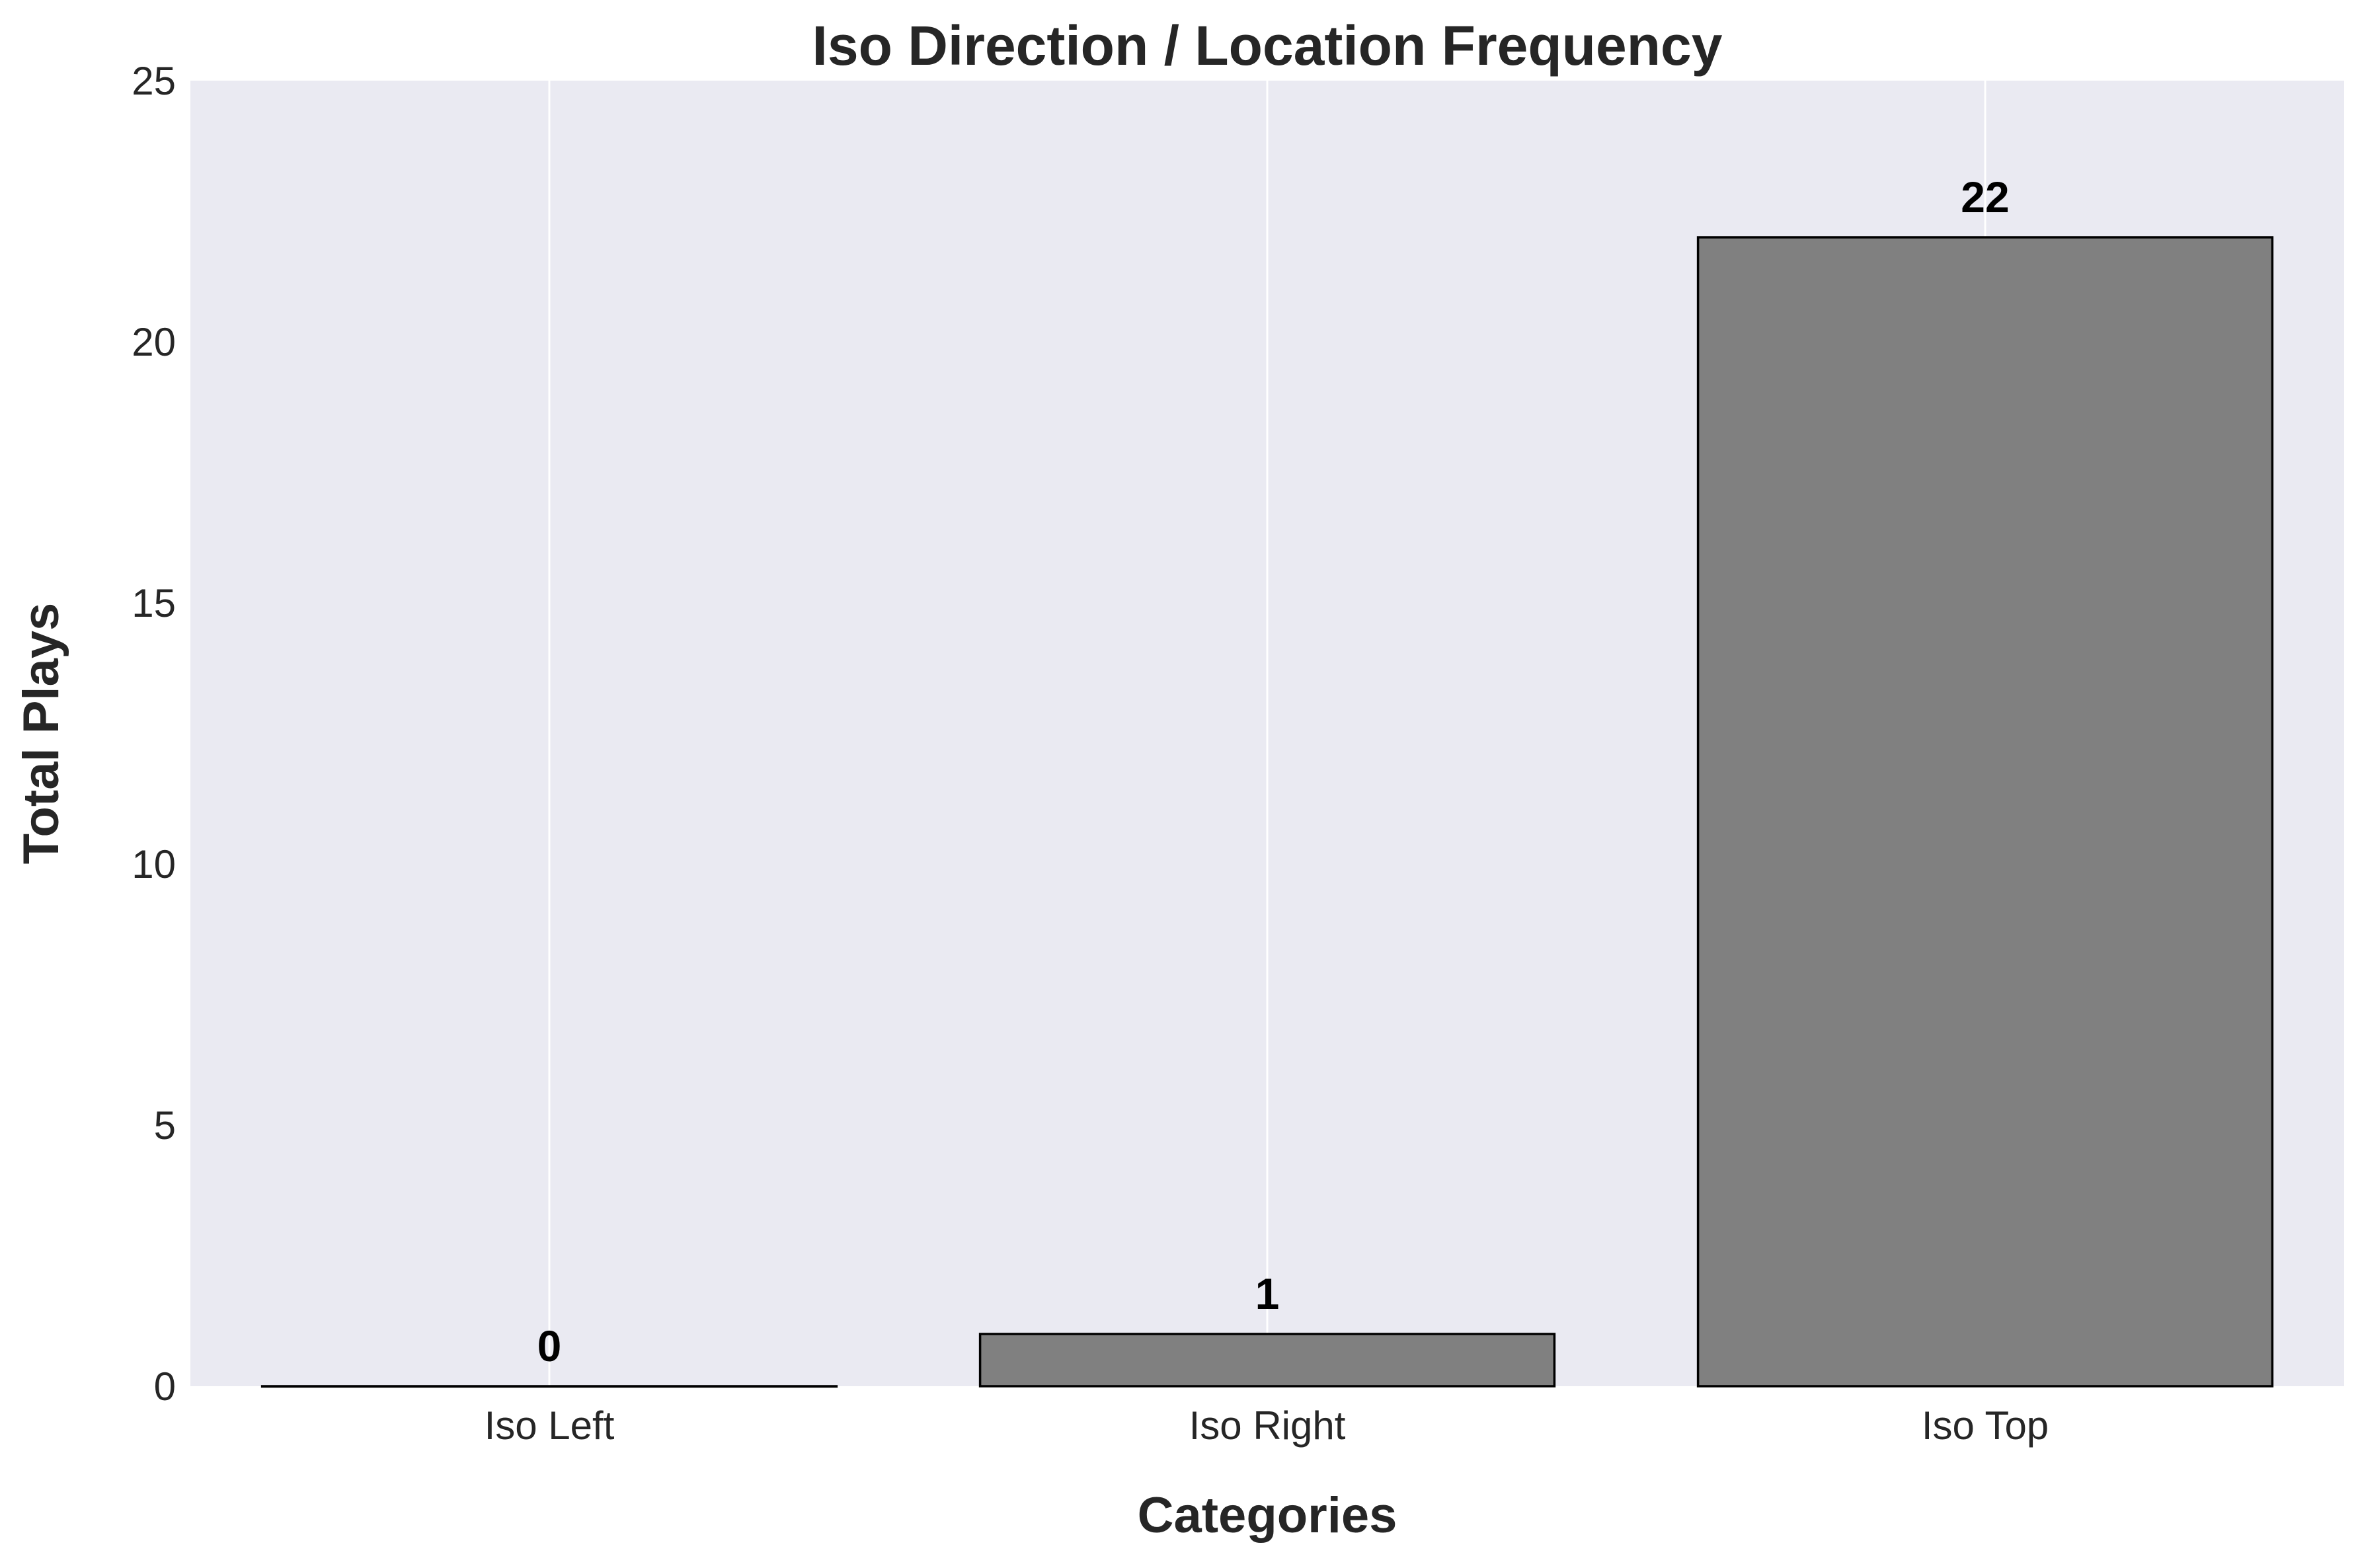 This screenshot has width=2358, height=1568. I want to click on bar-iso-right, so click(1267, 1360).